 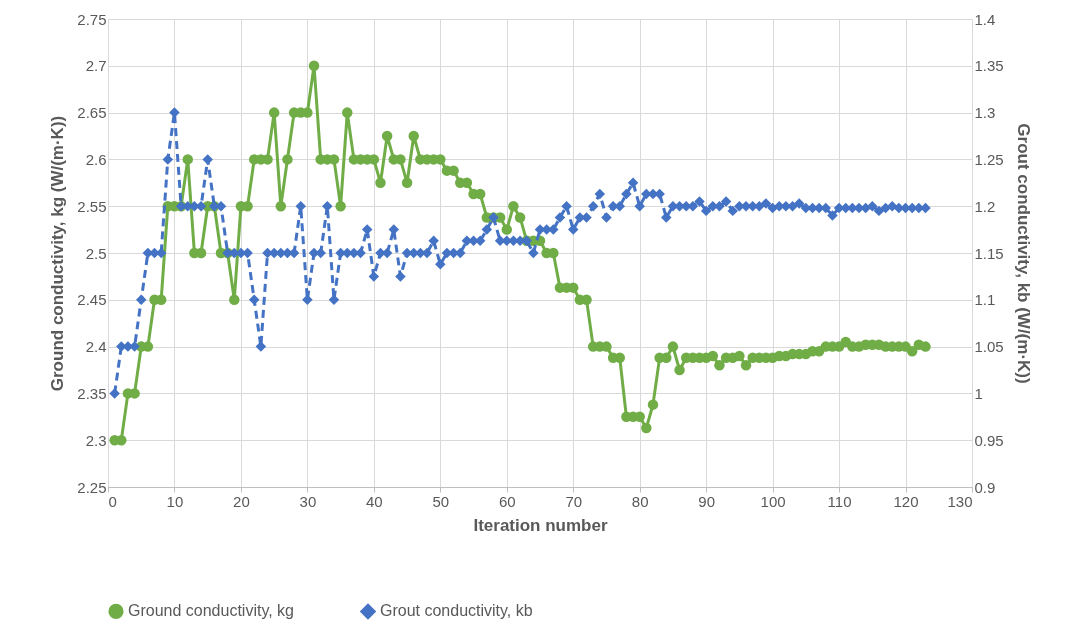 What do you see at coordinates (540, 525) in the screenshot?
I see `x-axis-title: Iteration number` at bounding box center [540, 525].